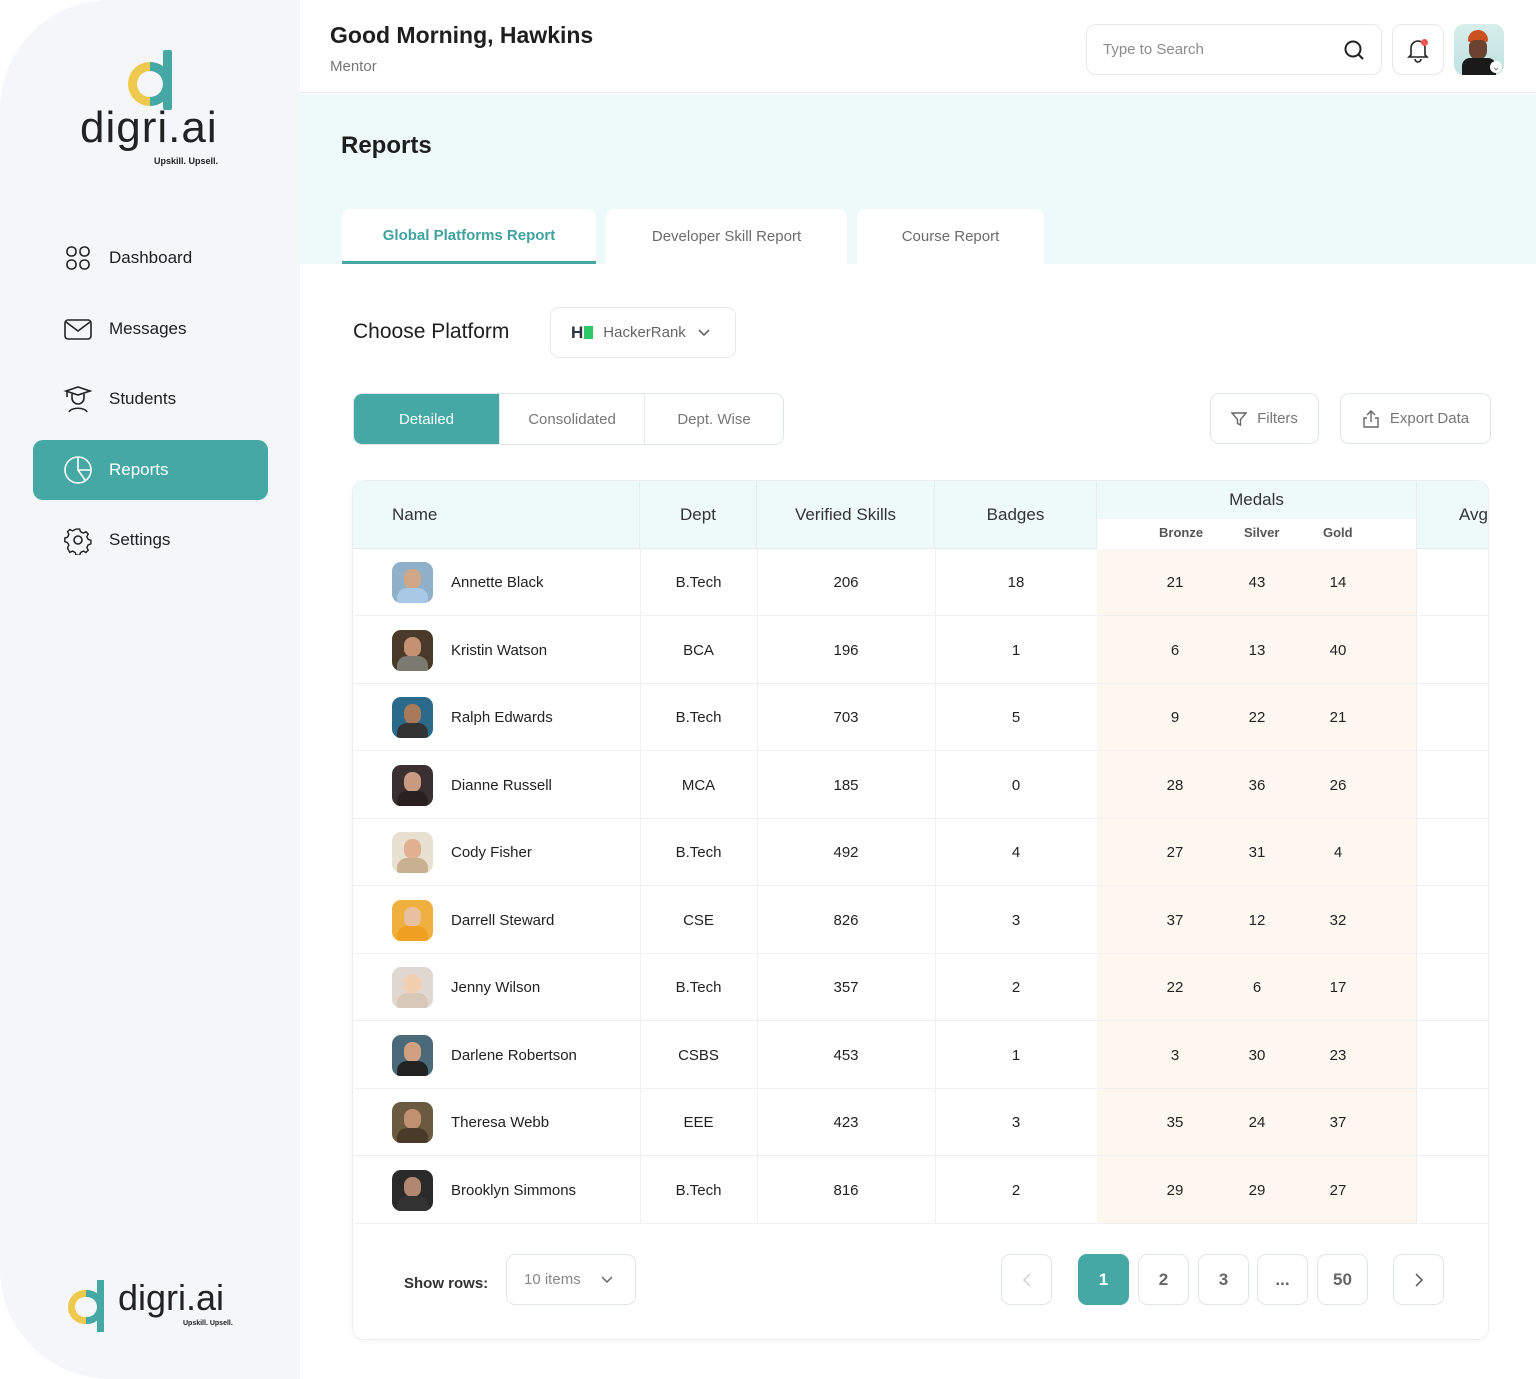 The width and height of the screenshot is (1536, 1379). I want to click on student-name: Kristin Watson, so click(499, 650).